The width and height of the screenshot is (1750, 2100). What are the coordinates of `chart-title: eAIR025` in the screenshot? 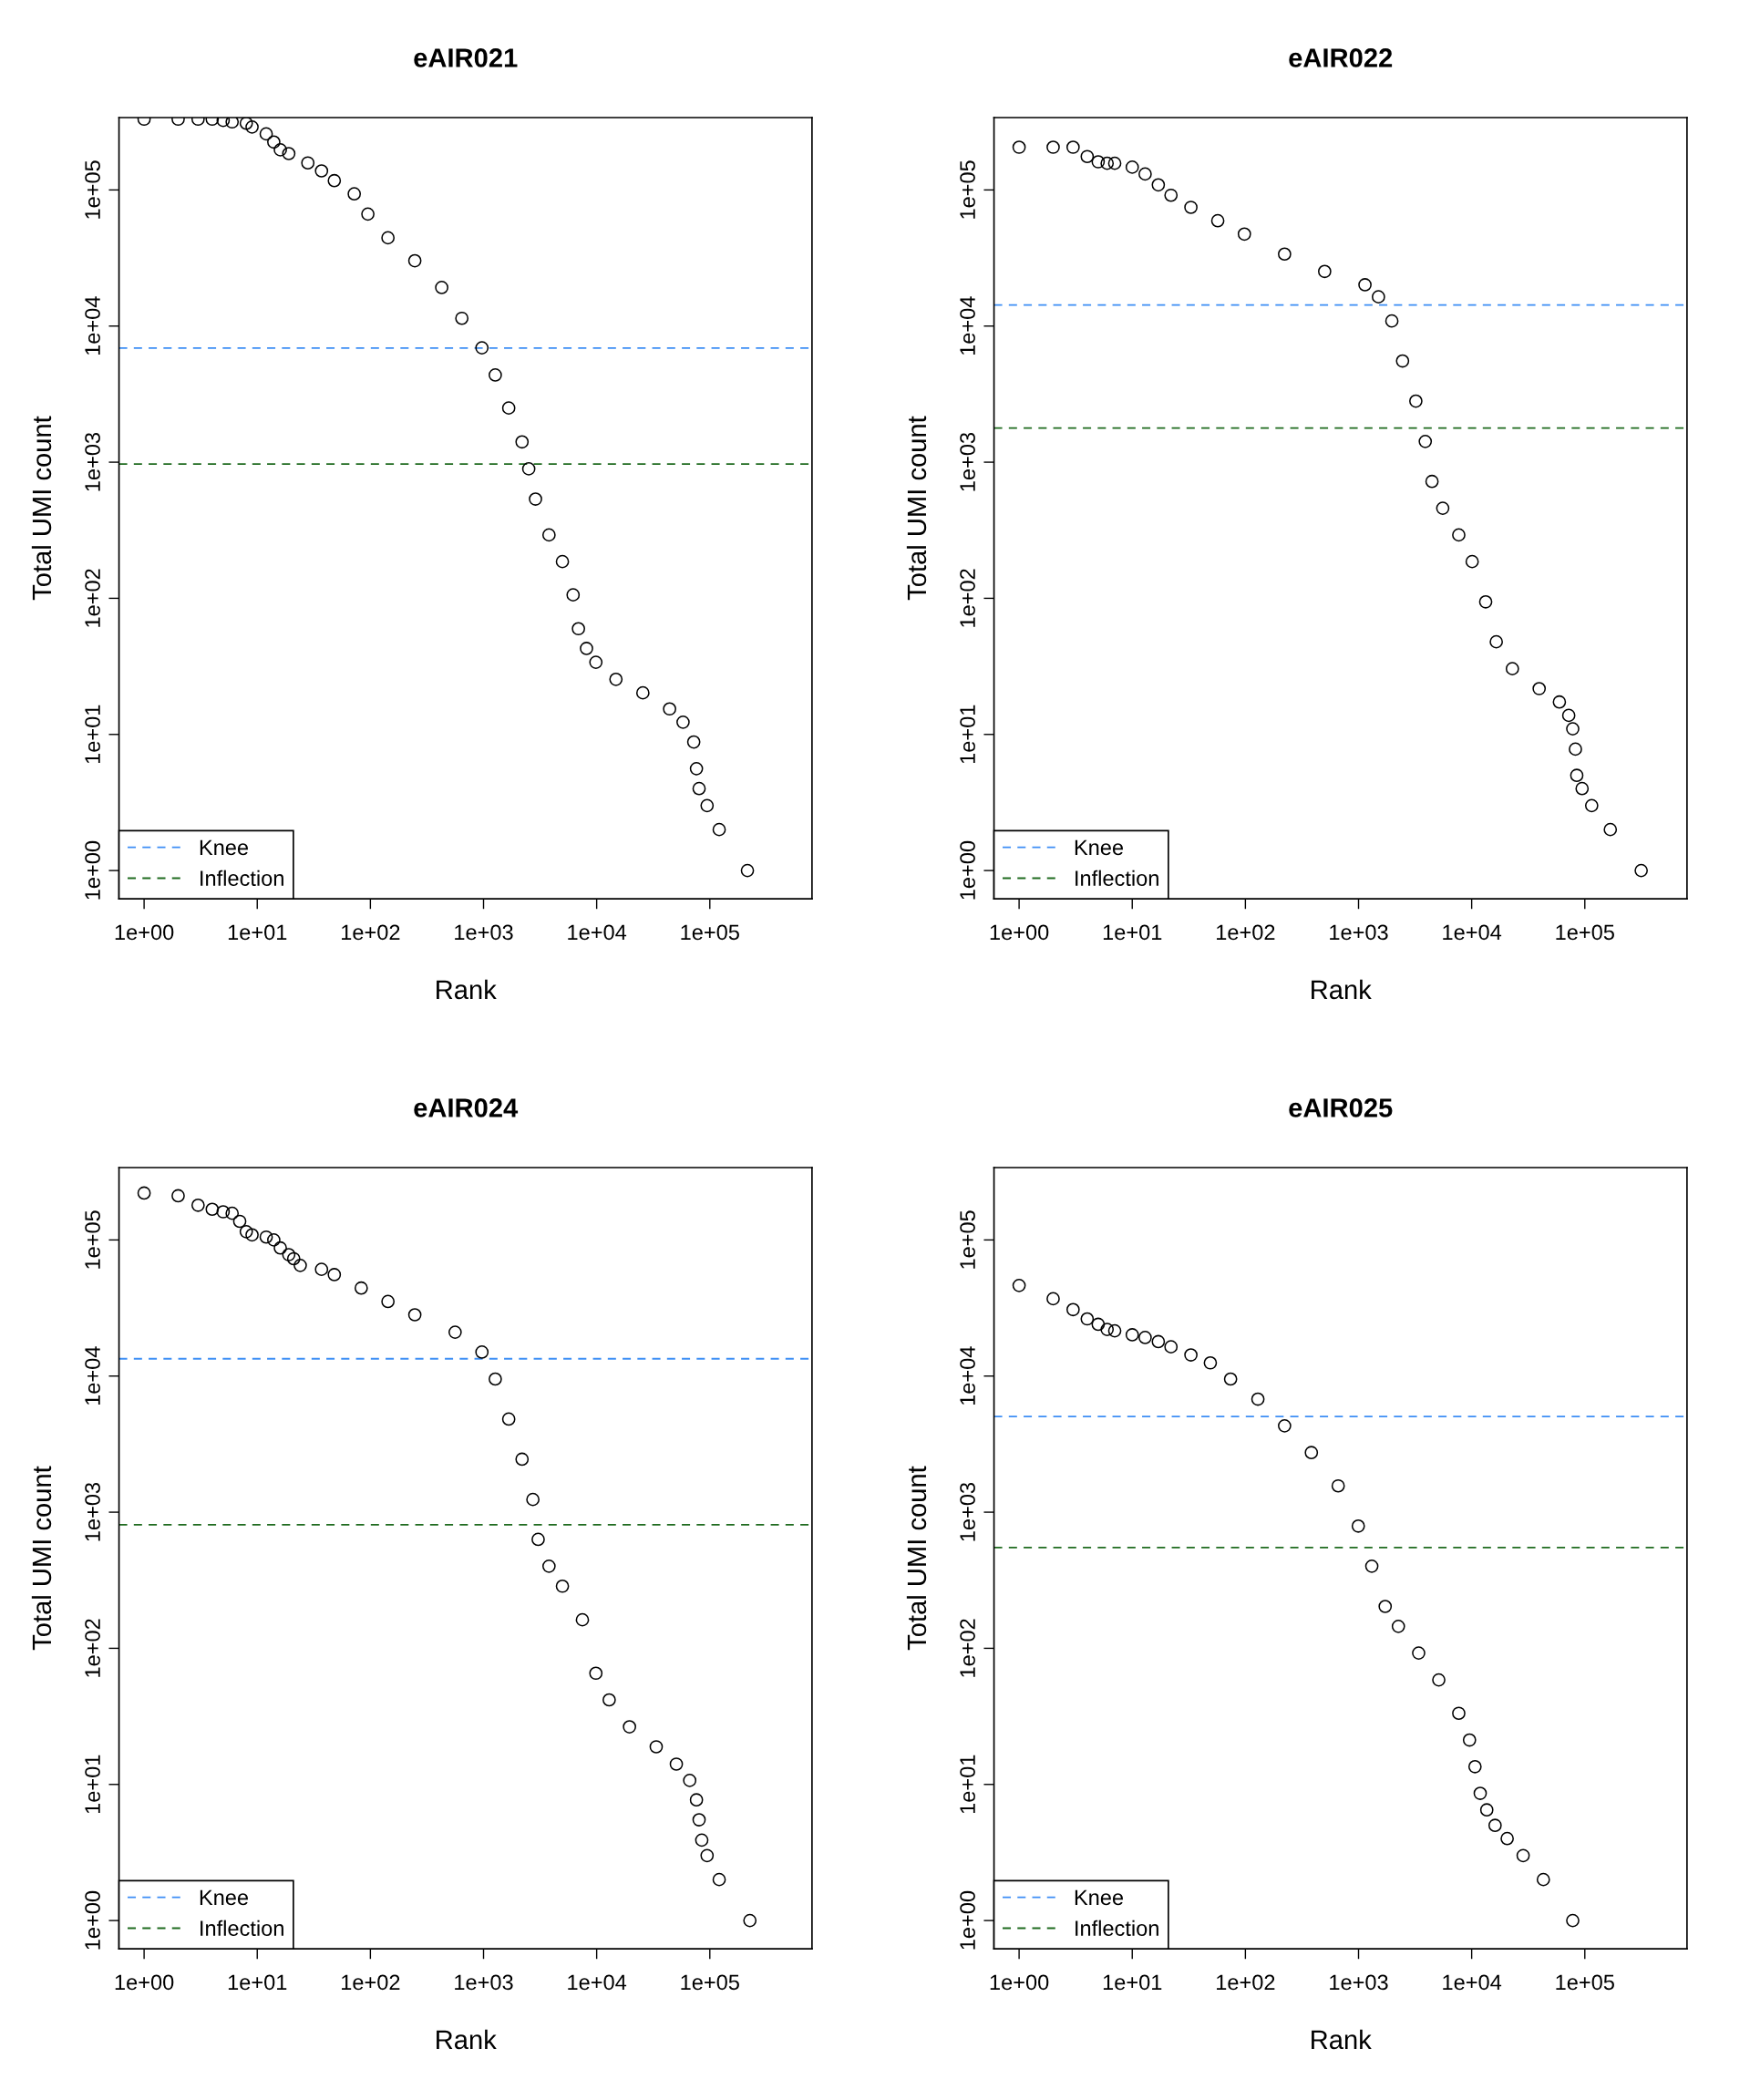 It's located at (1341, 1108).